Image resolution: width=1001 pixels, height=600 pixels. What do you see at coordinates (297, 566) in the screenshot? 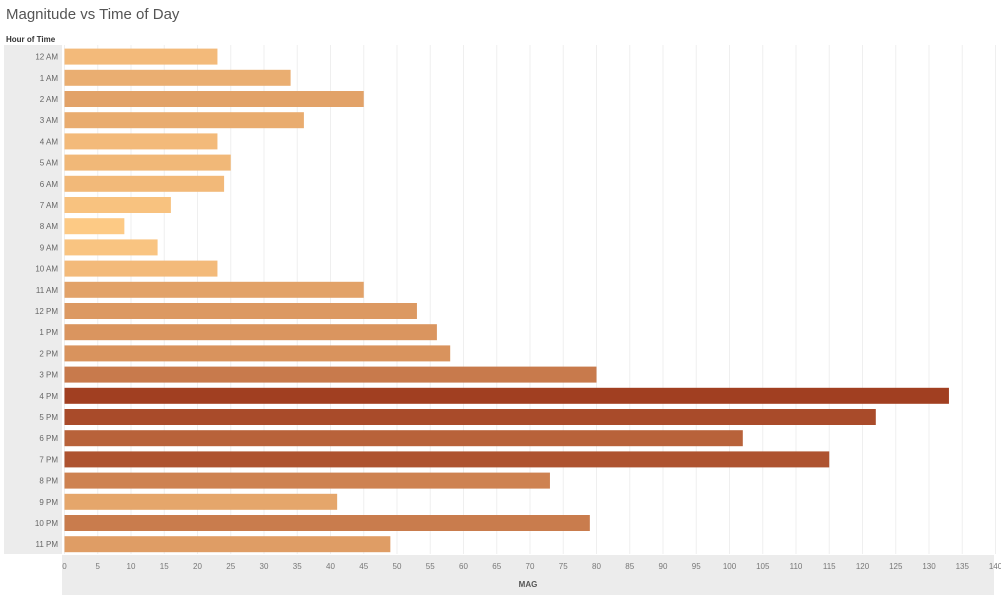
I see `x-tick-label: 35` at bounding box center [297, 566].